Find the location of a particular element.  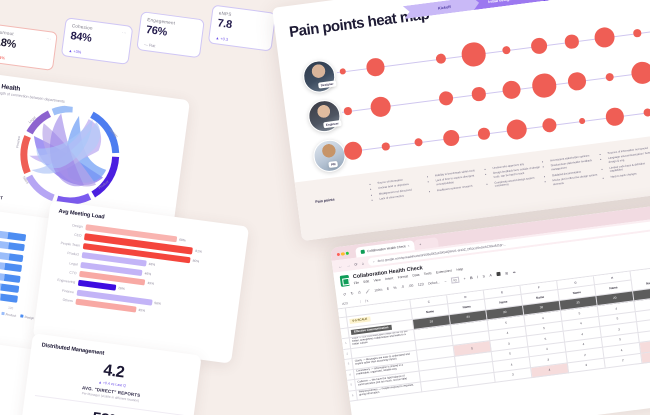

bar-value: 68% is located at coordinates (182, 240).